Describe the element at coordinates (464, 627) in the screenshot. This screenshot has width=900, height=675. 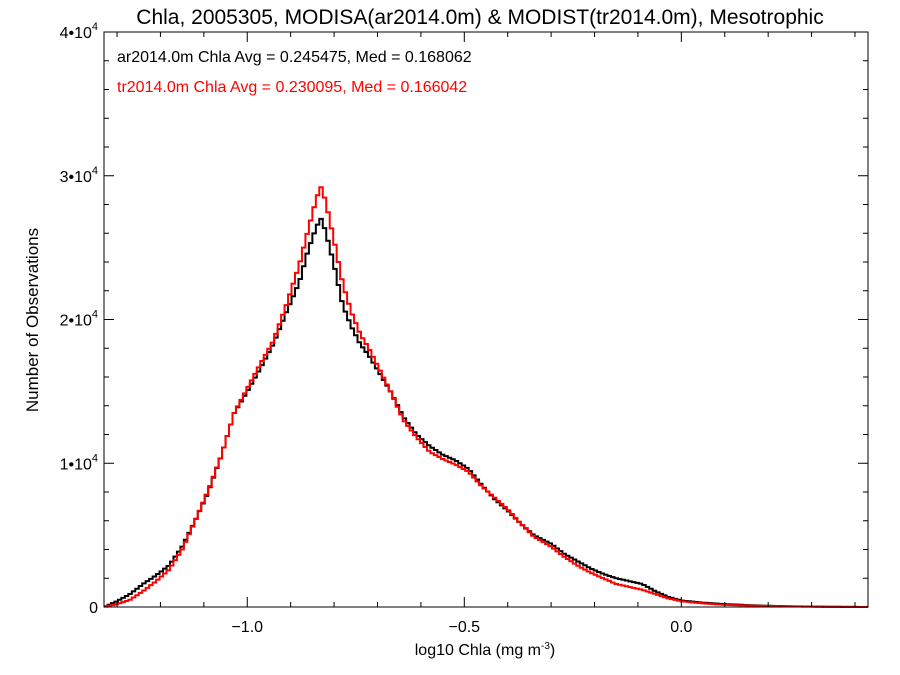
I see `x-tick-label: −0.5` at that location.